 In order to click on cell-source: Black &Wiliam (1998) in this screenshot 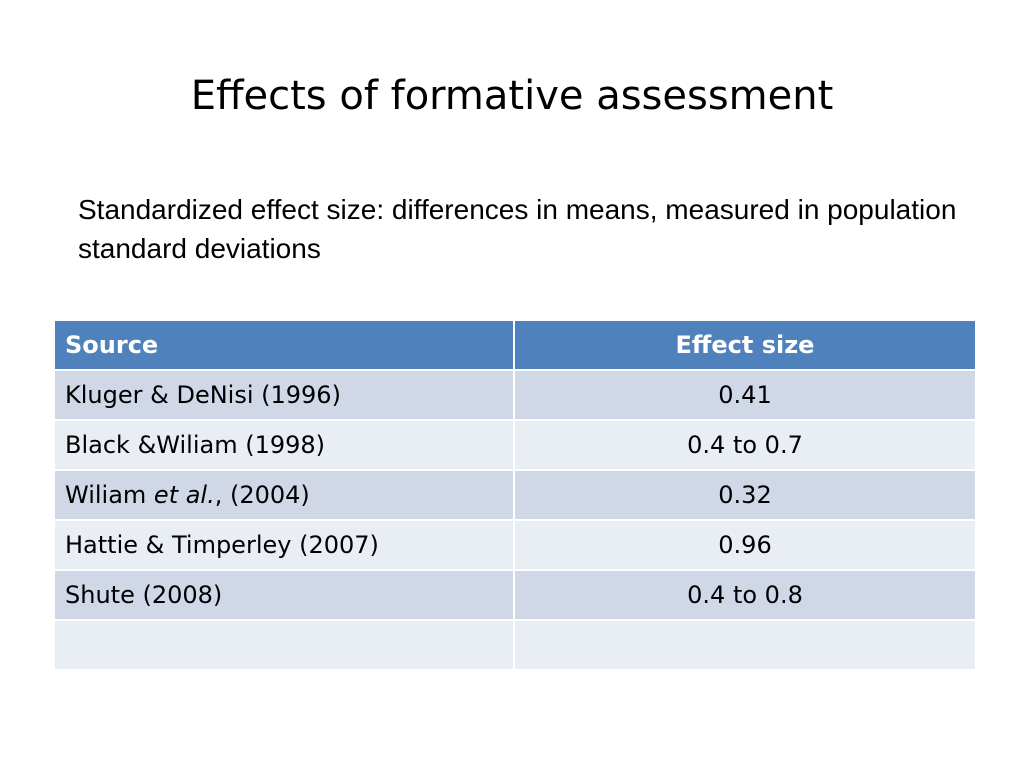, I will do `click(284, 445)`.